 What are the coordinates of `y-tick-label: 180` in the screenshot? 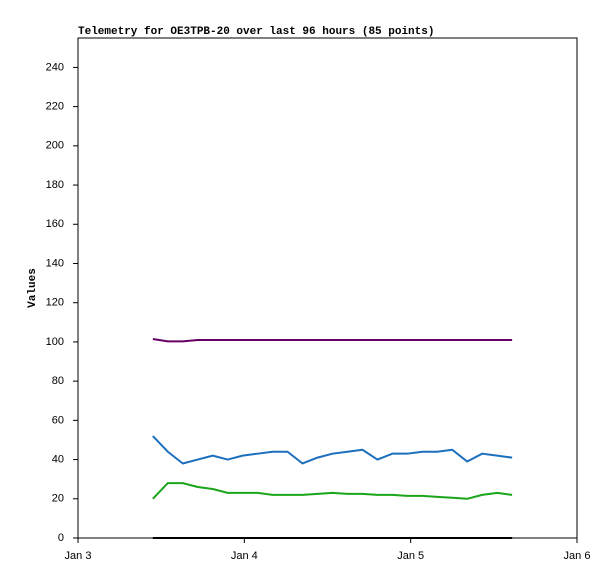 It's located at (55, 185).